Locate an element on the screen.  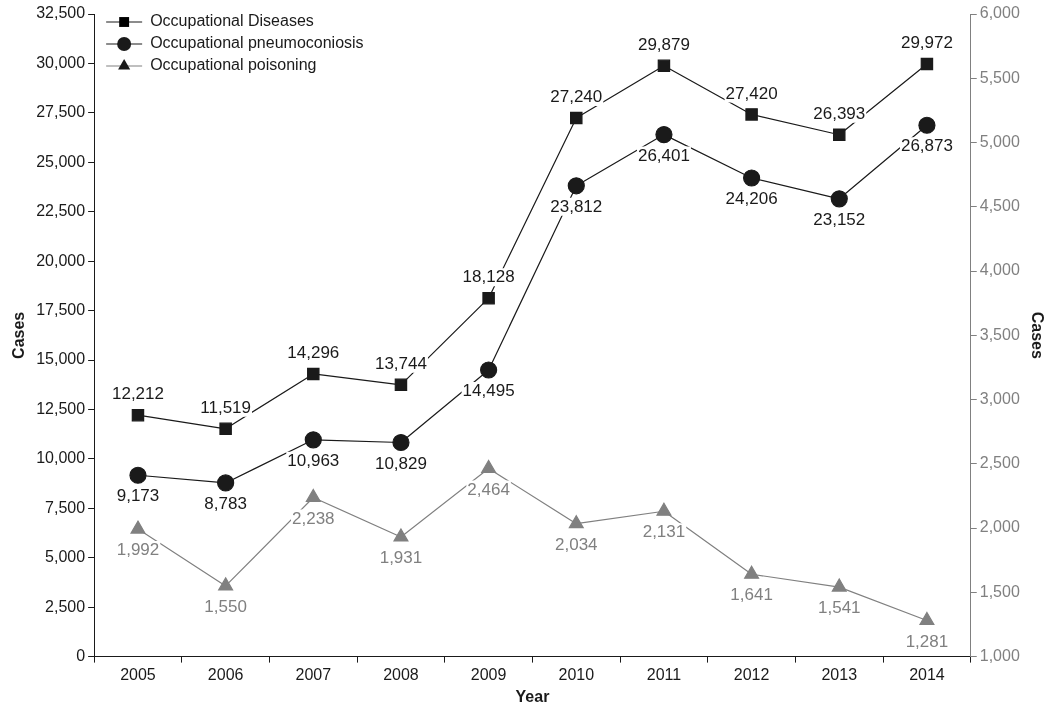
data-label: 8,783 is located at coordinates (225, 504).